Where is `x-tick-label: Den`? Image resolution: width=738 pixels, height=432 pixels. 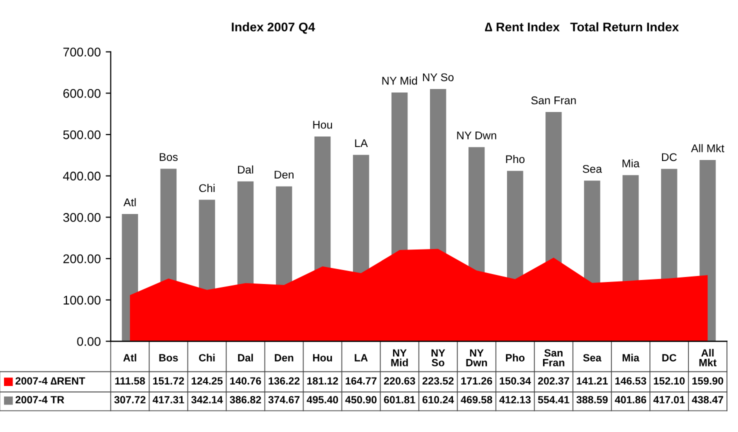 x-tick-label: Den is located at coordinates (284, 358).